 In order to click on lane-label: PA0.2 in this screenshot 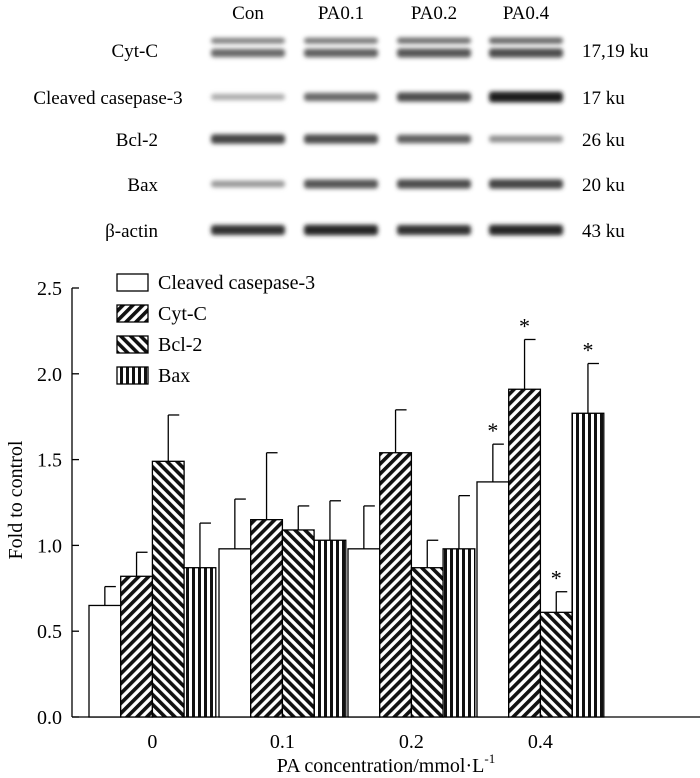, I will do `click(434, 13)`.